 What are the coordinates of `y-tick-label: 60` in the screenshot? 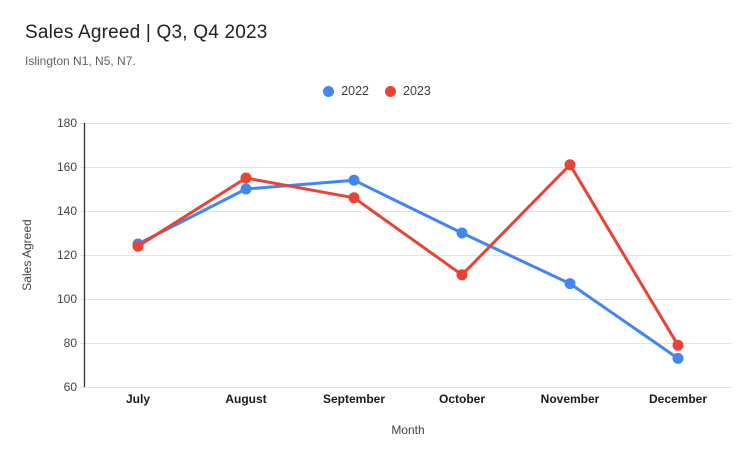 It's located at (70, 387).